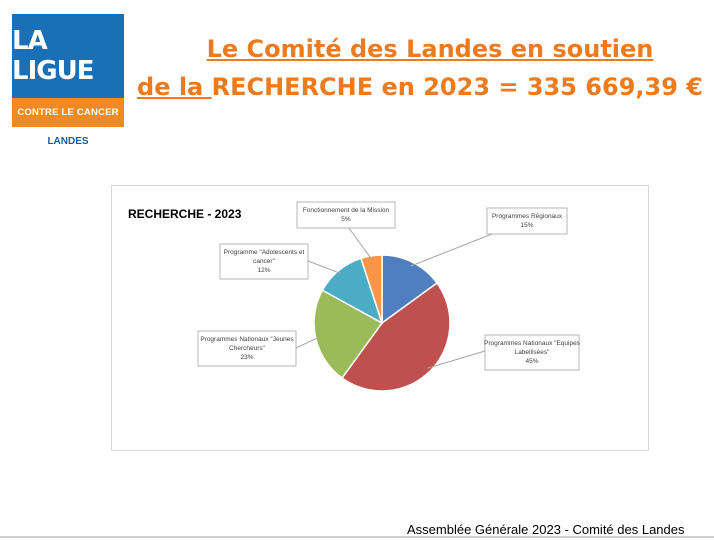 The height and width of the screenshot is (540, 714). Describe the element at coordinates (457, 87) in the screenshot. I see `title-line-2-rest: RECHERCHE en 2023 = 335 669,39 €` at that location.